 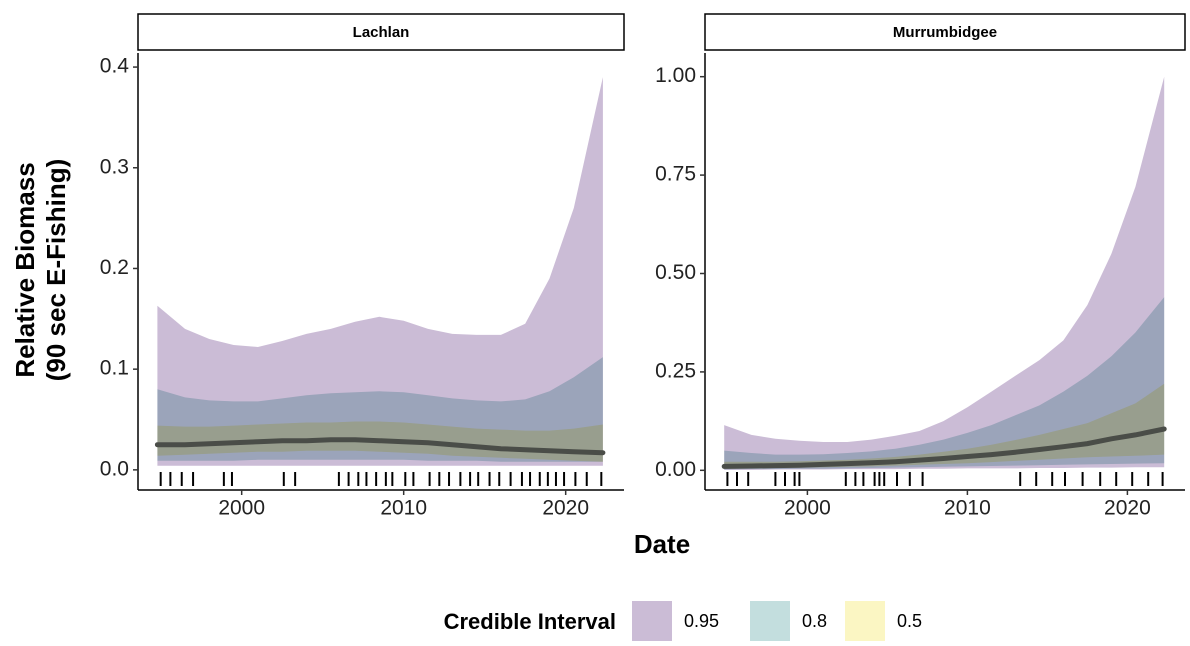 I want to click on y-tick-label: 1.00, so click(x=675, y=75).